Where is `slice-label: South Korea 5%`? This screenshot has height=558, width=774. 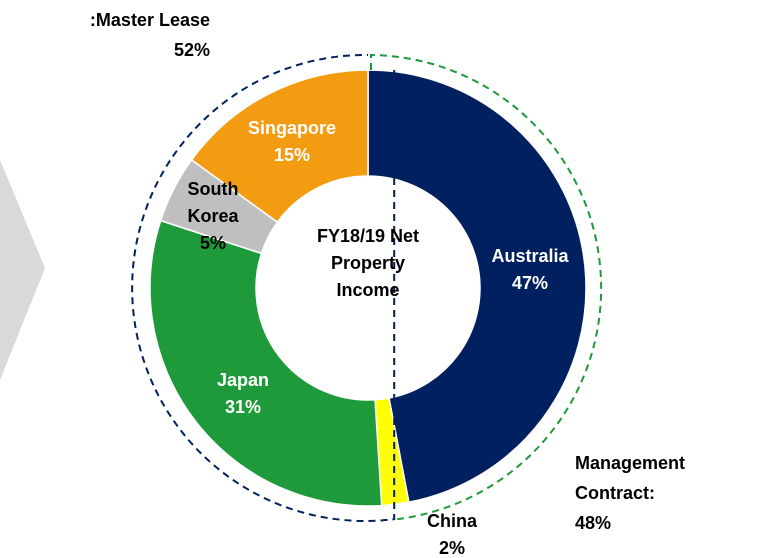
slice-label: South Korea 5% is located at coordinates (213, 216).